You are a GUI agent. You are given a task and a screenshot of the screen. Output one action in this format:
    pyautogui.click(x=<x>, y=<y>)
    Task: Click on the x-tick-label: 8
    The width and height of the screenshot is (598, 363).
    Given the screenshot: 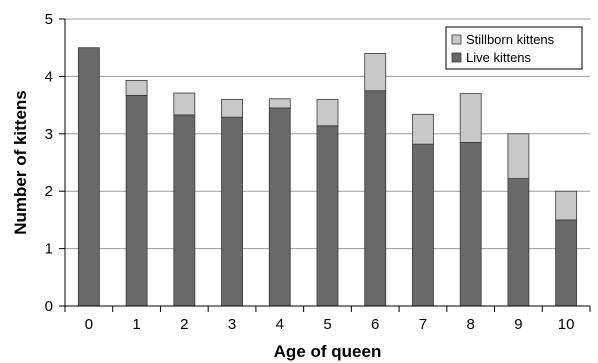 What is the action you would take?
    pyautogui.click(x=471, y=324)
    